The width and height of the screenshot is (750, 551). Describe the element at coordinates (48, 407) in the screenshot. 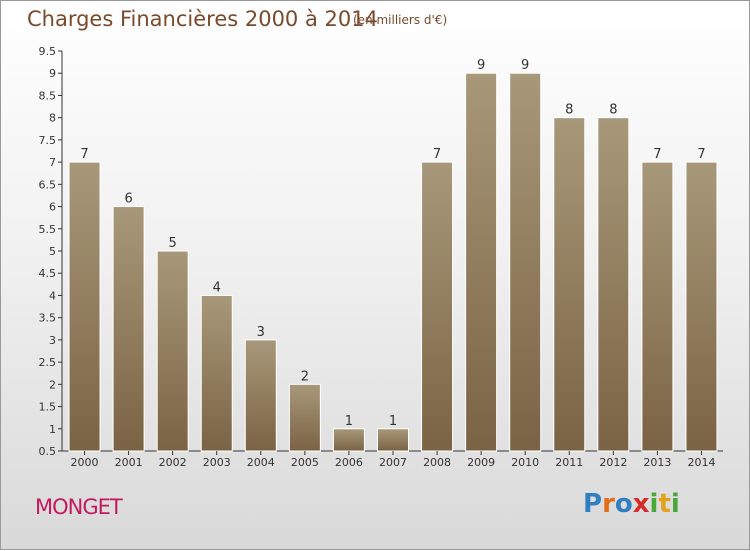

I see `y-tick-label: 1.5` at that location.